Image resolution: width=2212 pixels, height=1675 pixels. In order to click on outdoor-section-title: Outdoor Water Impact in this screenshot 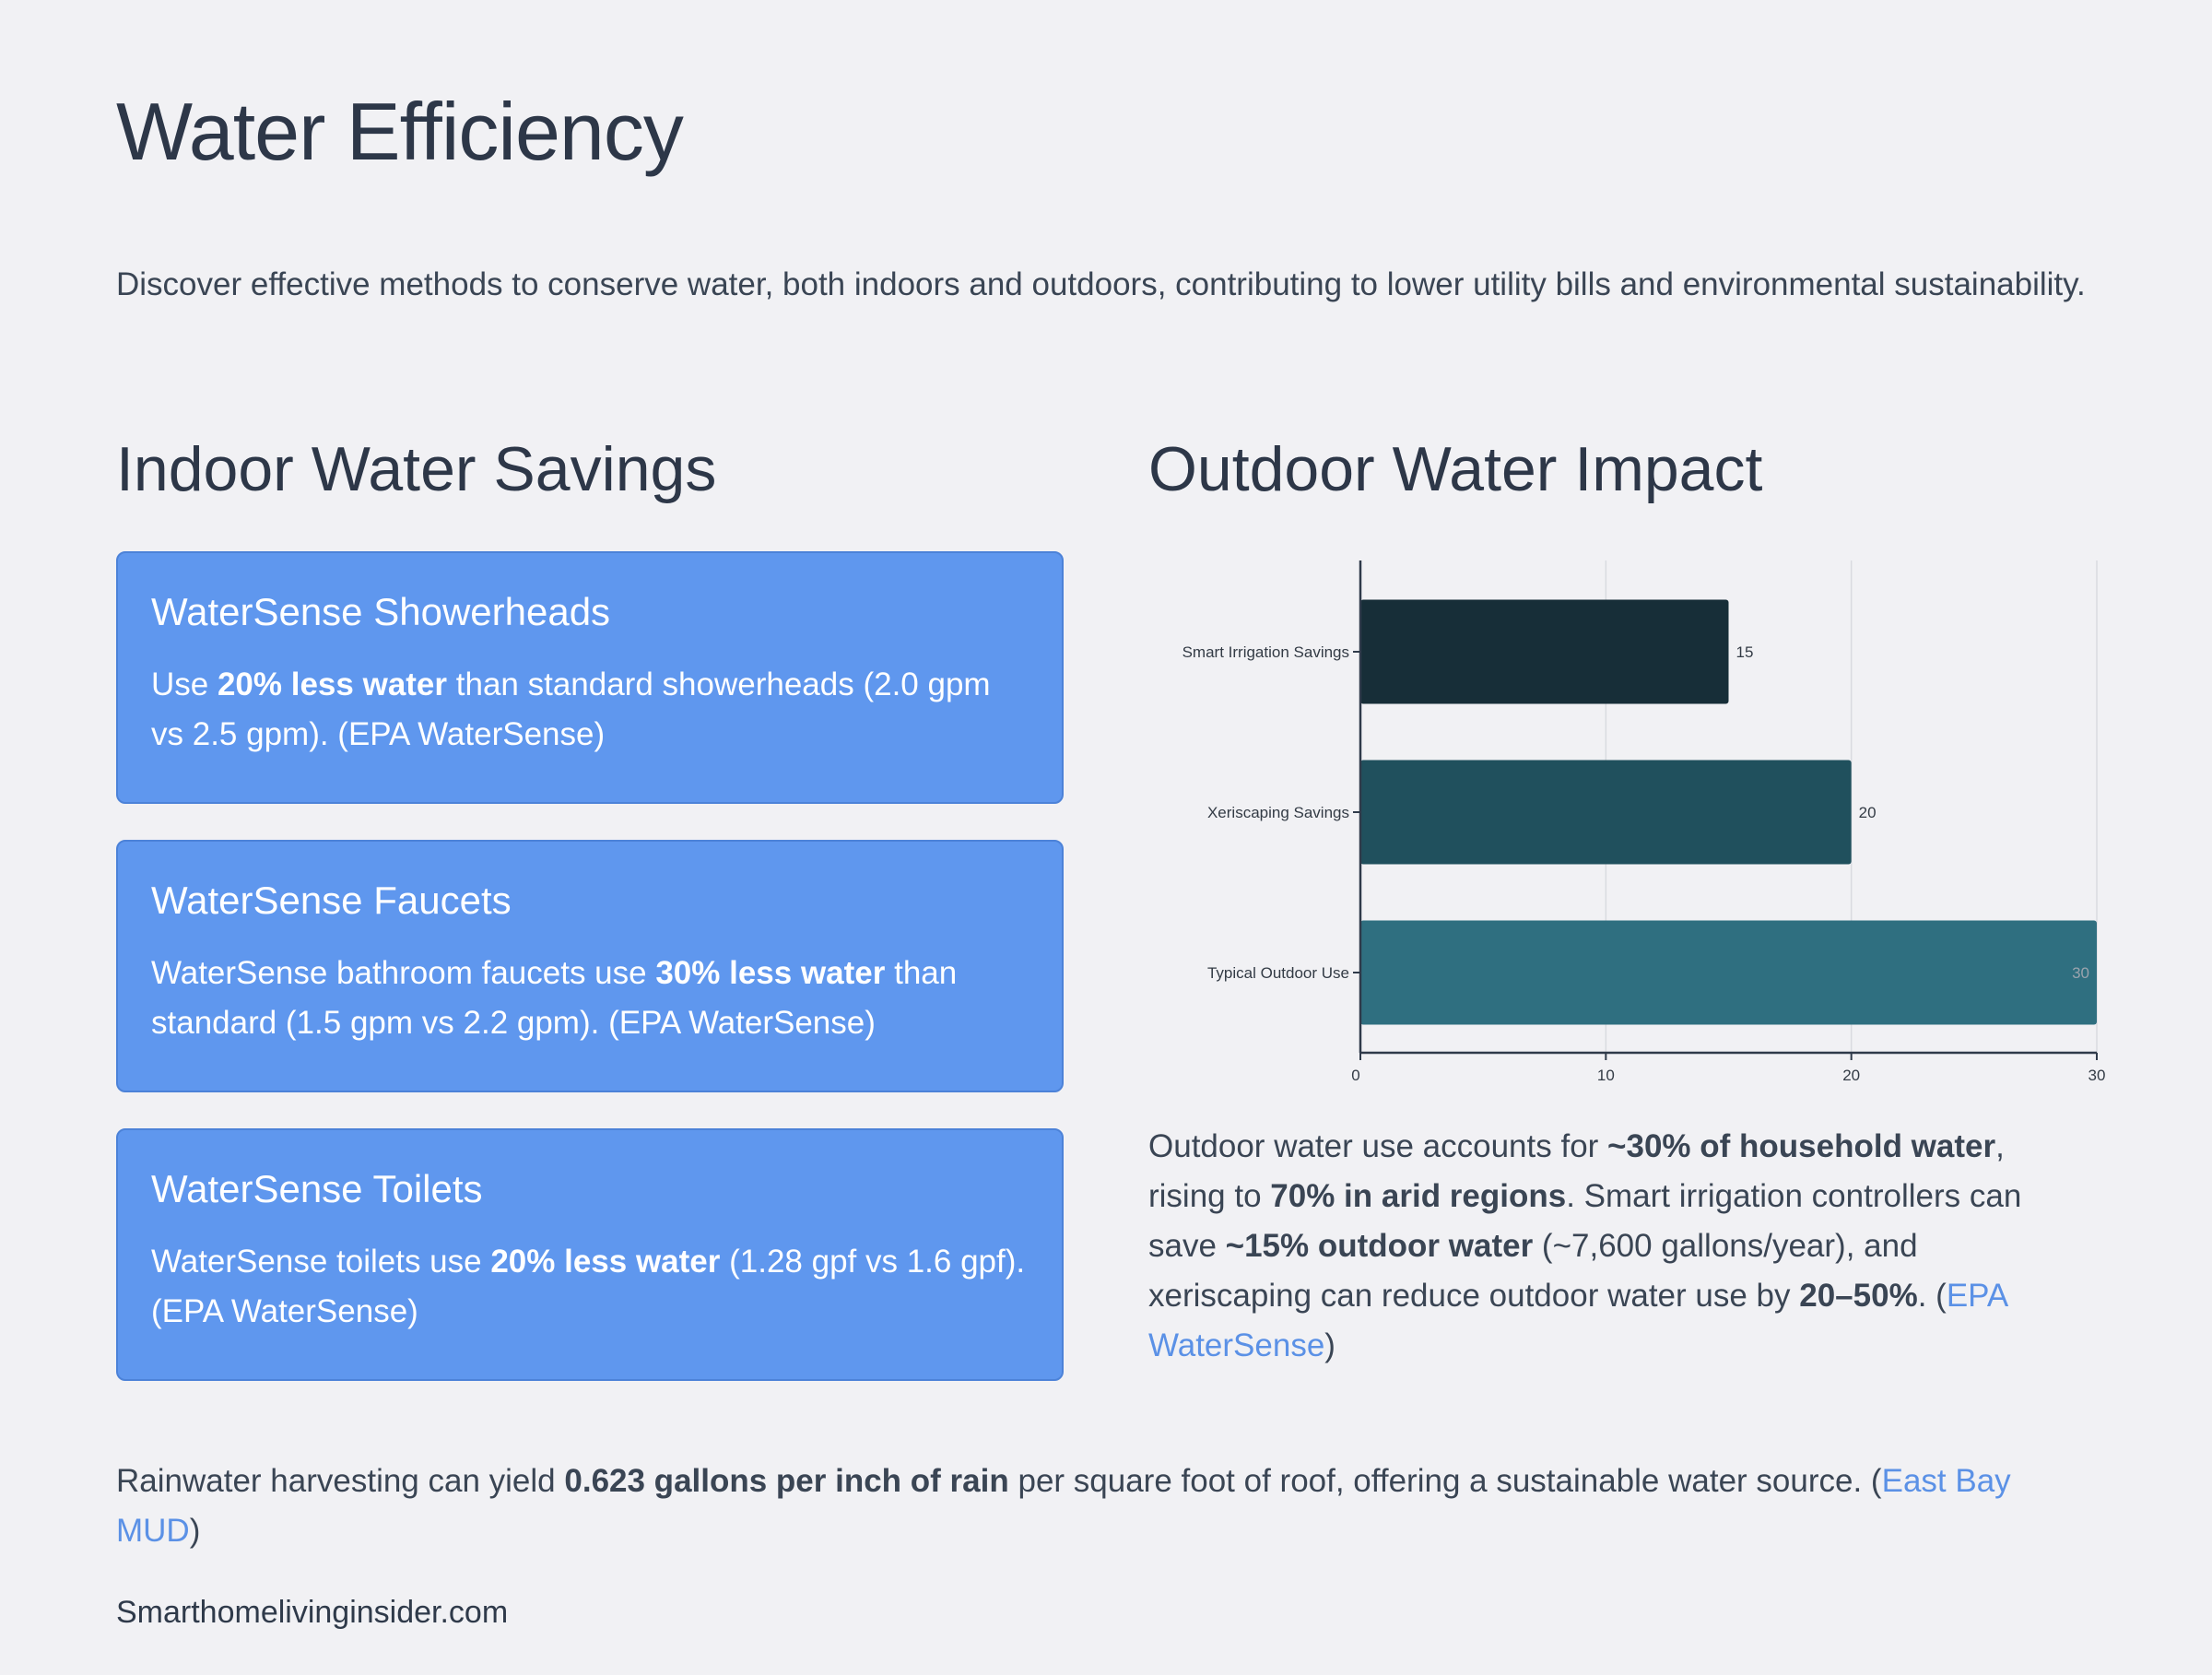, I will do `click(1455, 469)`.